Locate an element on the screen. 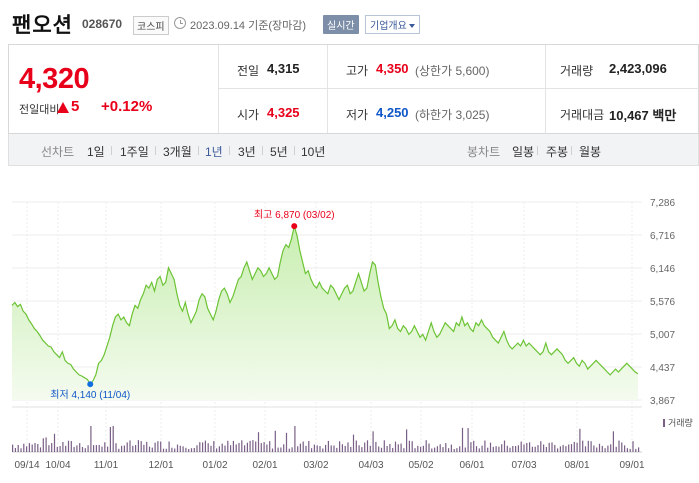 This screenshot has width=699, height=483. tab-3year: 3년 is located at coordinates (247, 152).